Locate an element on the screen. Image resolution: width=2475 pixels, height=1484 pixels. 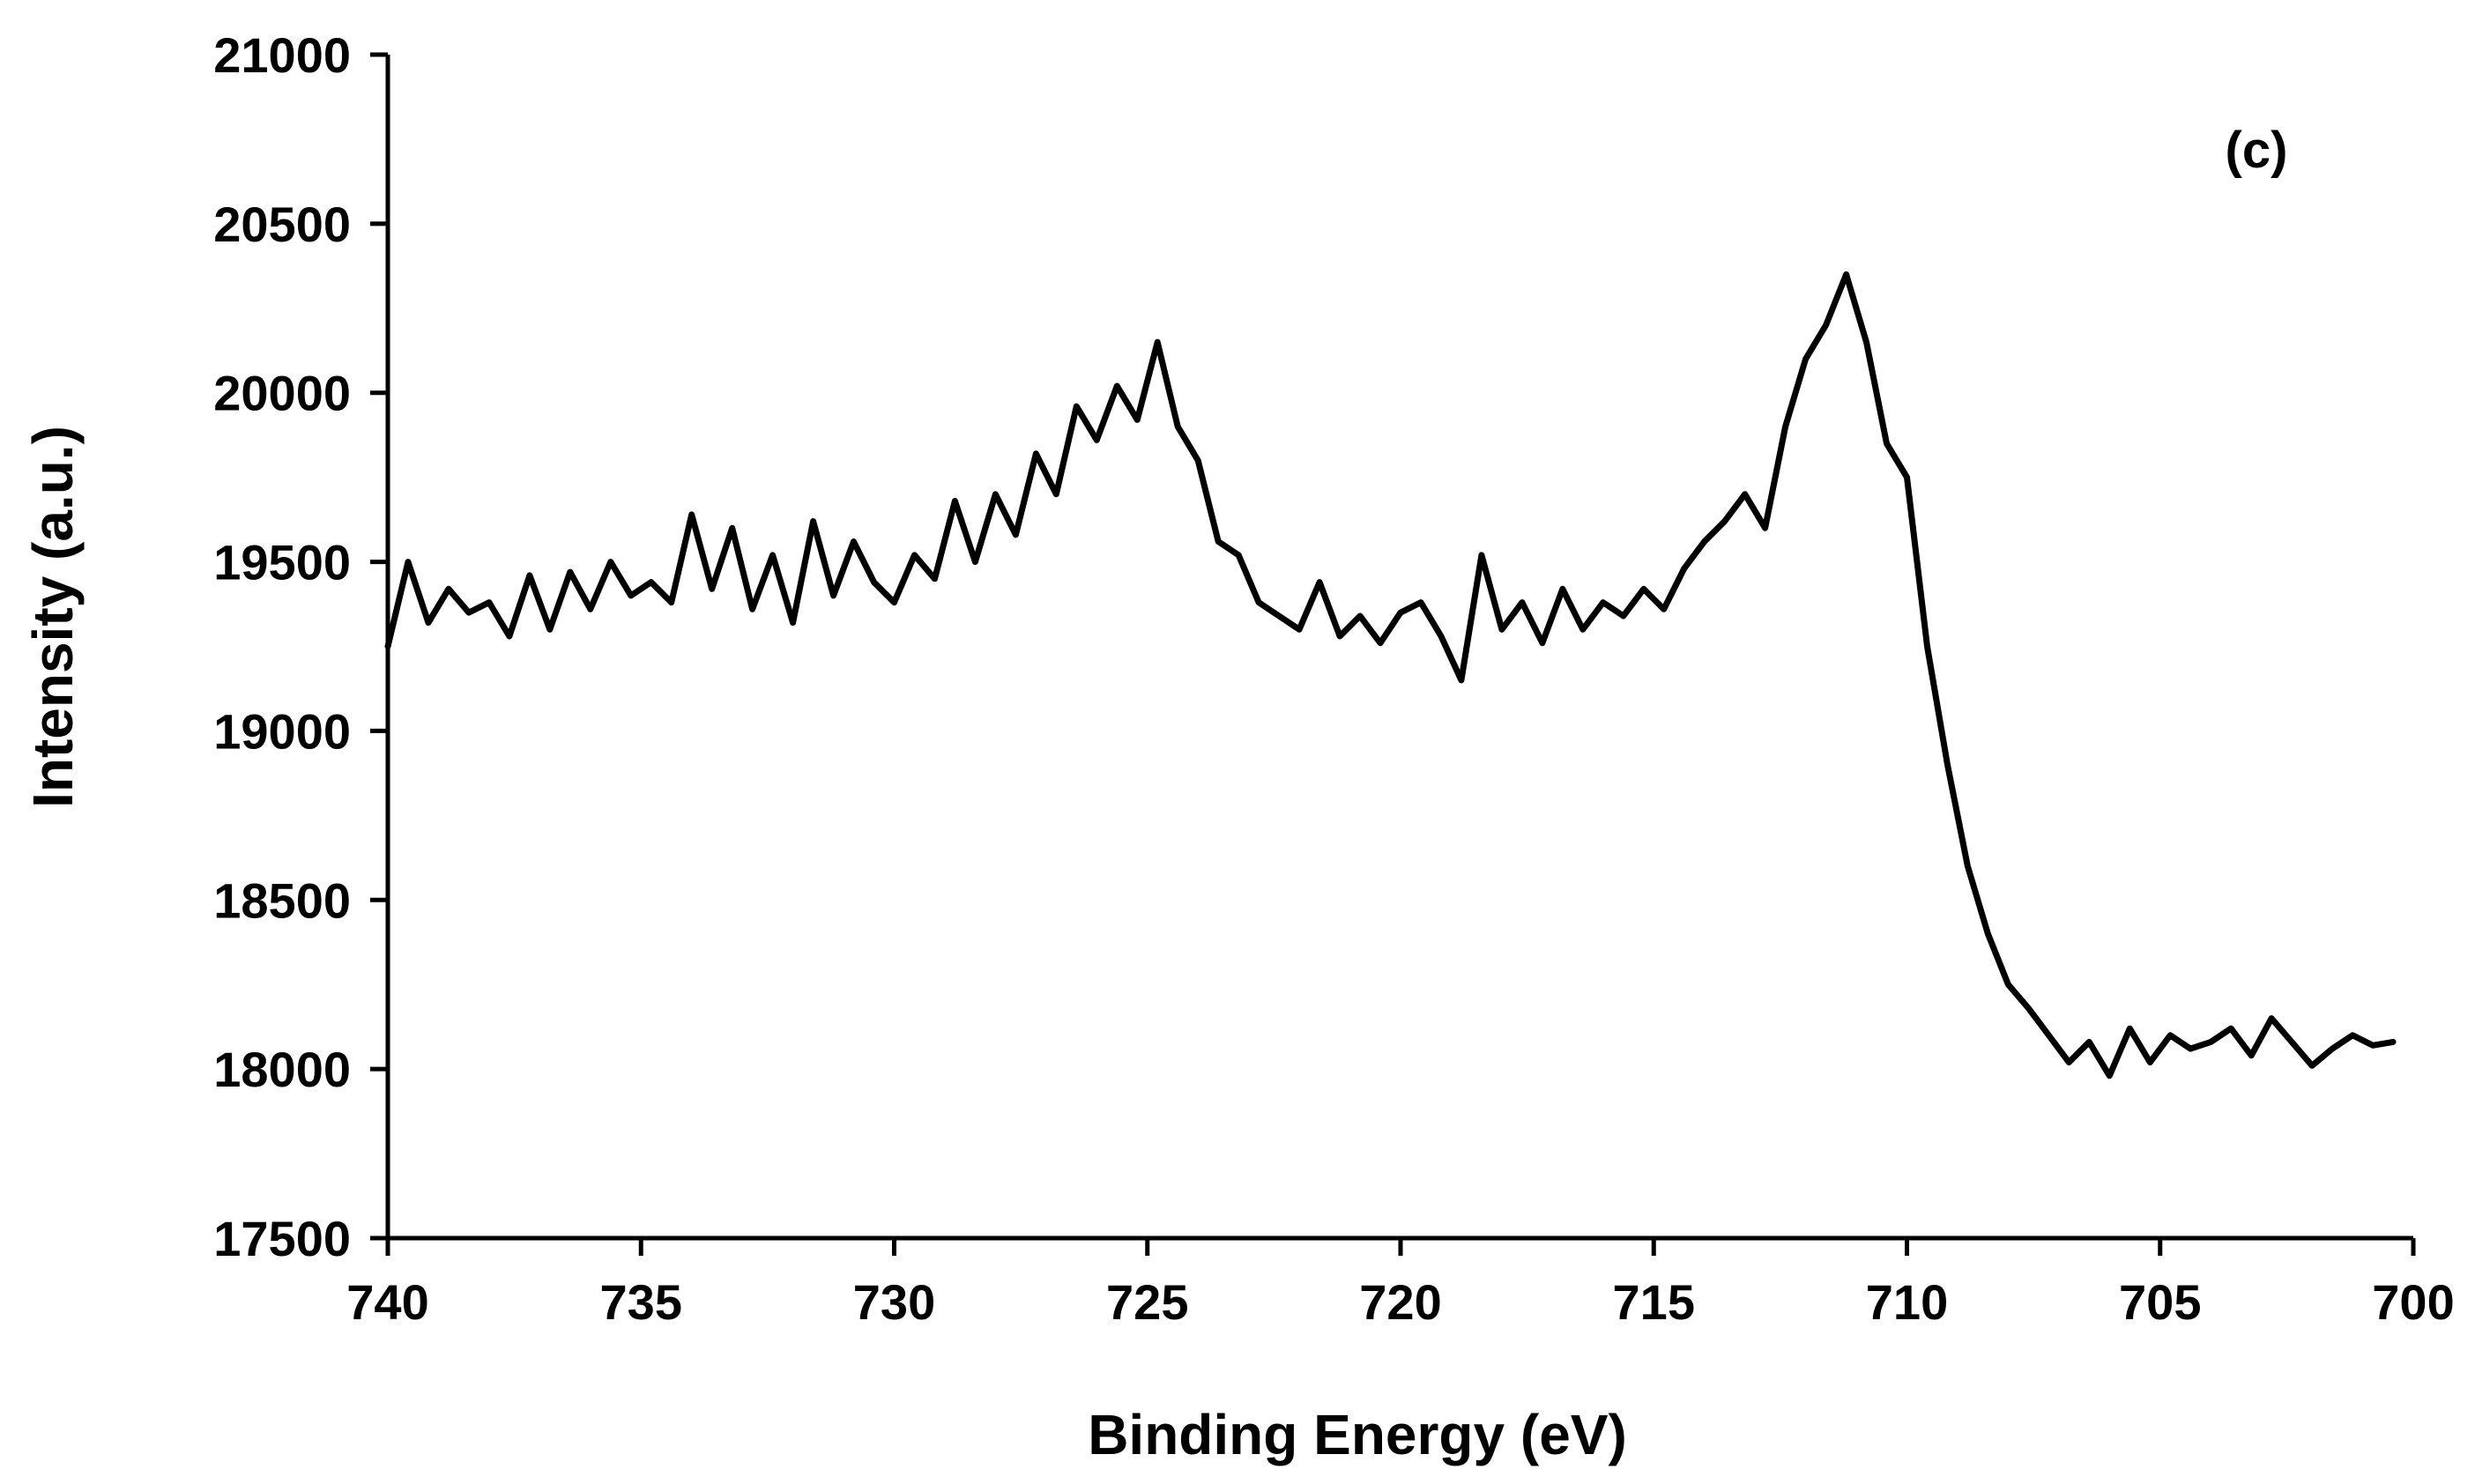
x-tick-label: 720 is located at coordinates (1400, 1302).